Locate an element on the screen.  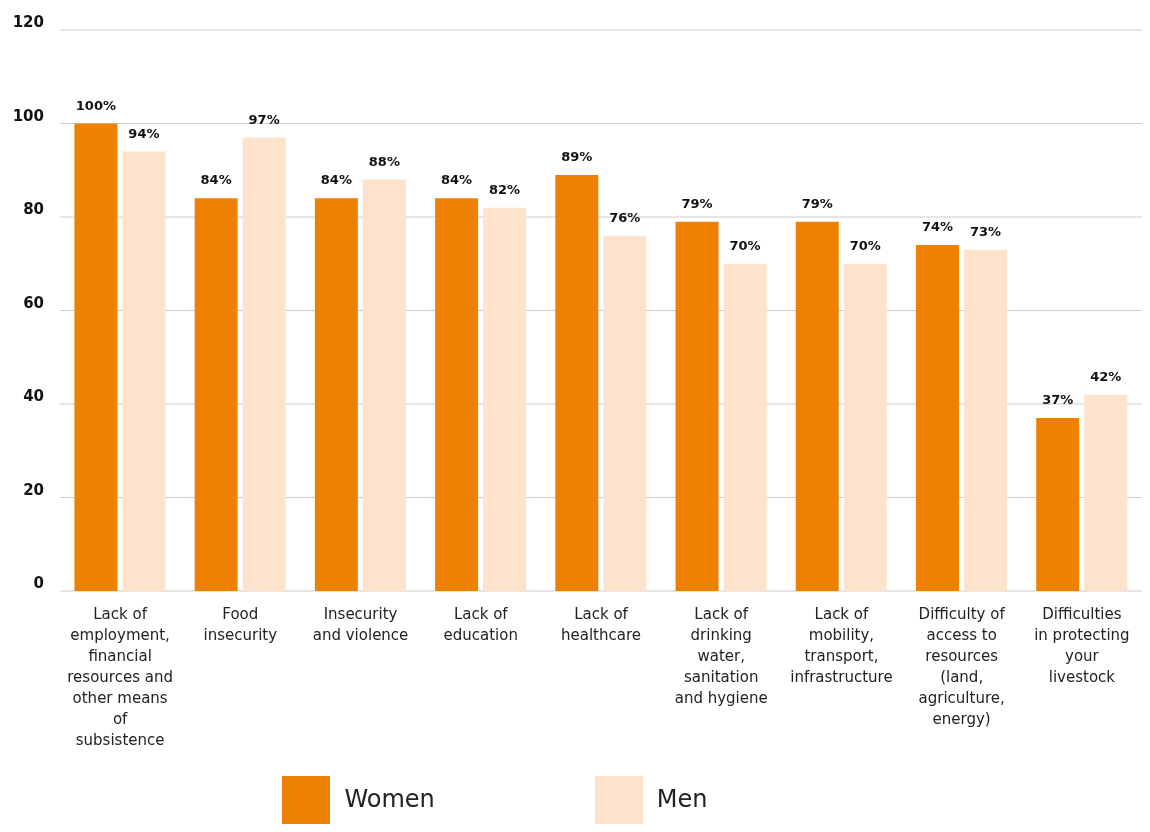
data-label: 42% is located at coordinates (1106, 376).